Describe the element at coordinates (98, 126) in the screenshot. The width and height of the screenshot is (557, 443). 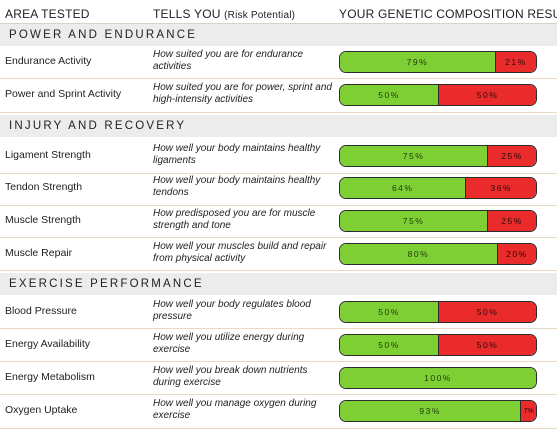
I see `section-title: INJURY AND RECOVERY` at that location.